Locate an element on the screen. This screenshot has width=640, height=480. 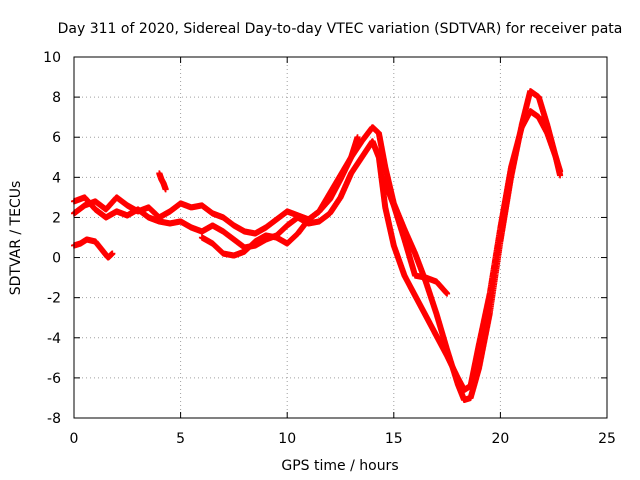
x-tick-label: 20 is located at coordinates (500, 439).